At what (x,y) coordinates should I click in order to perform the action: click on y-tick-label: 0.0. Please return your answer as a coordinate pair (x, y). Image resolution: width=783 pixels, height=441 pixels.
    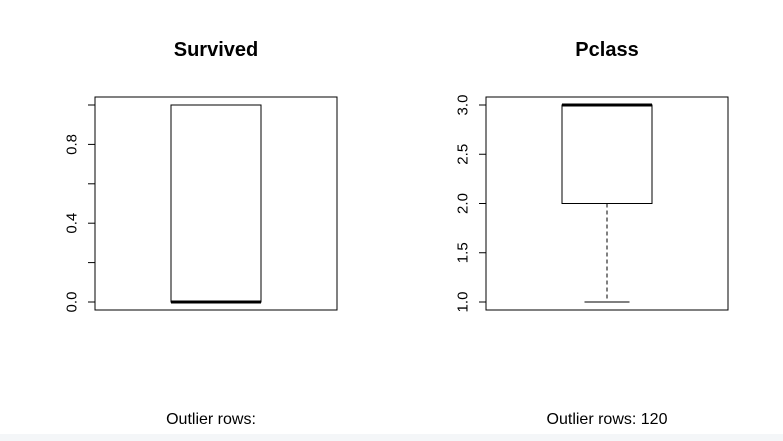
    Looking at the image, I should click on (72, 302).